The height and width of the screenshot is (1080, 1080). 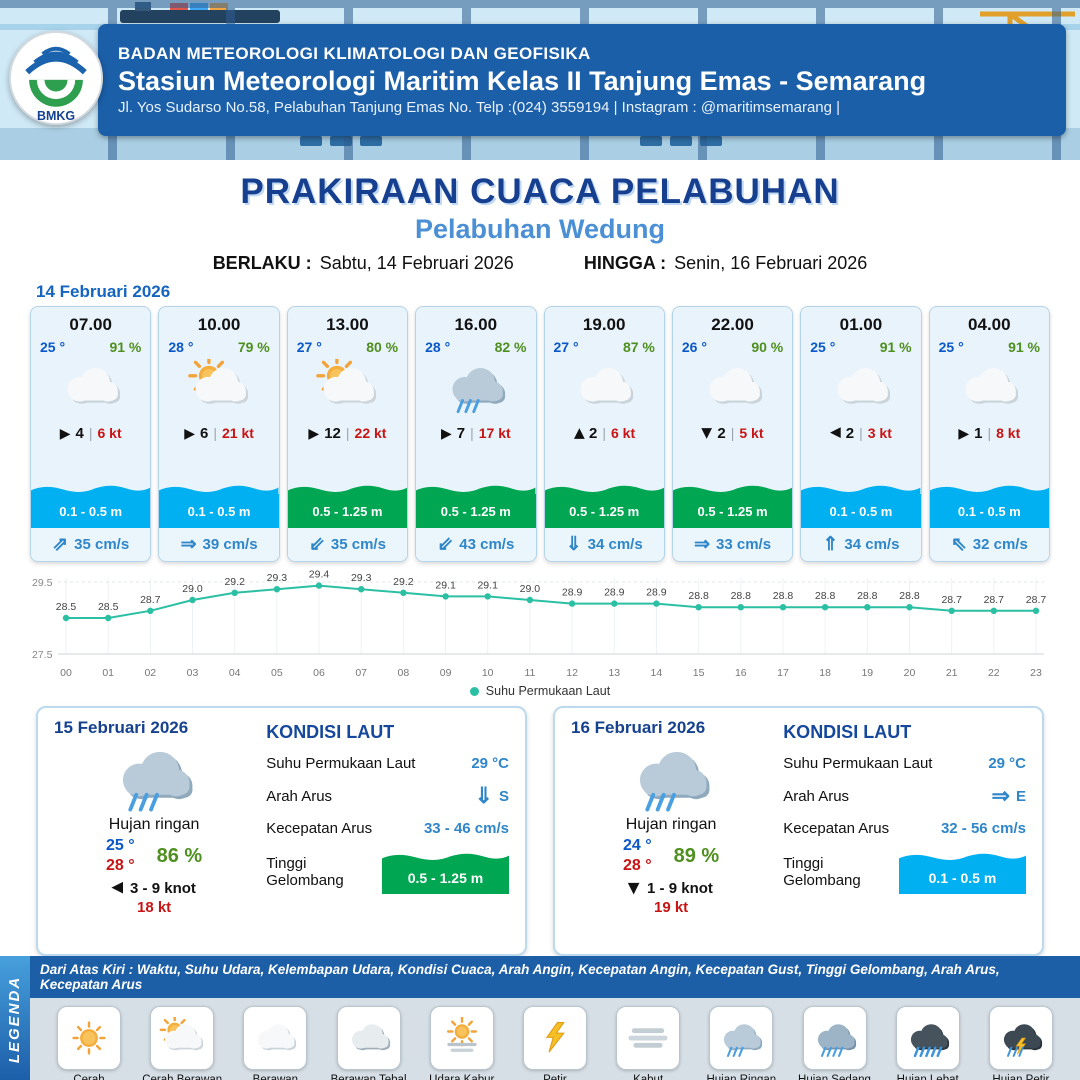 What do you see at coordinates (1021, 1077) in the screenshot?
I see `legend-item-label: Hujan Petir` at bounding box center [1021, 1077].